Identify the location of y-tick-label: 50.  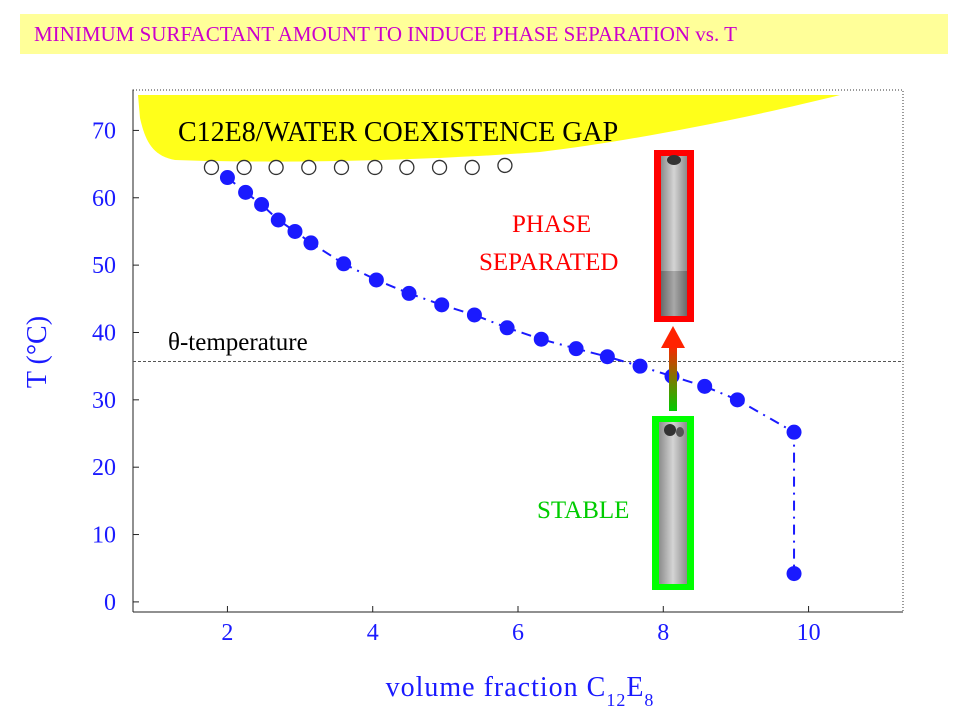
(104, 266).